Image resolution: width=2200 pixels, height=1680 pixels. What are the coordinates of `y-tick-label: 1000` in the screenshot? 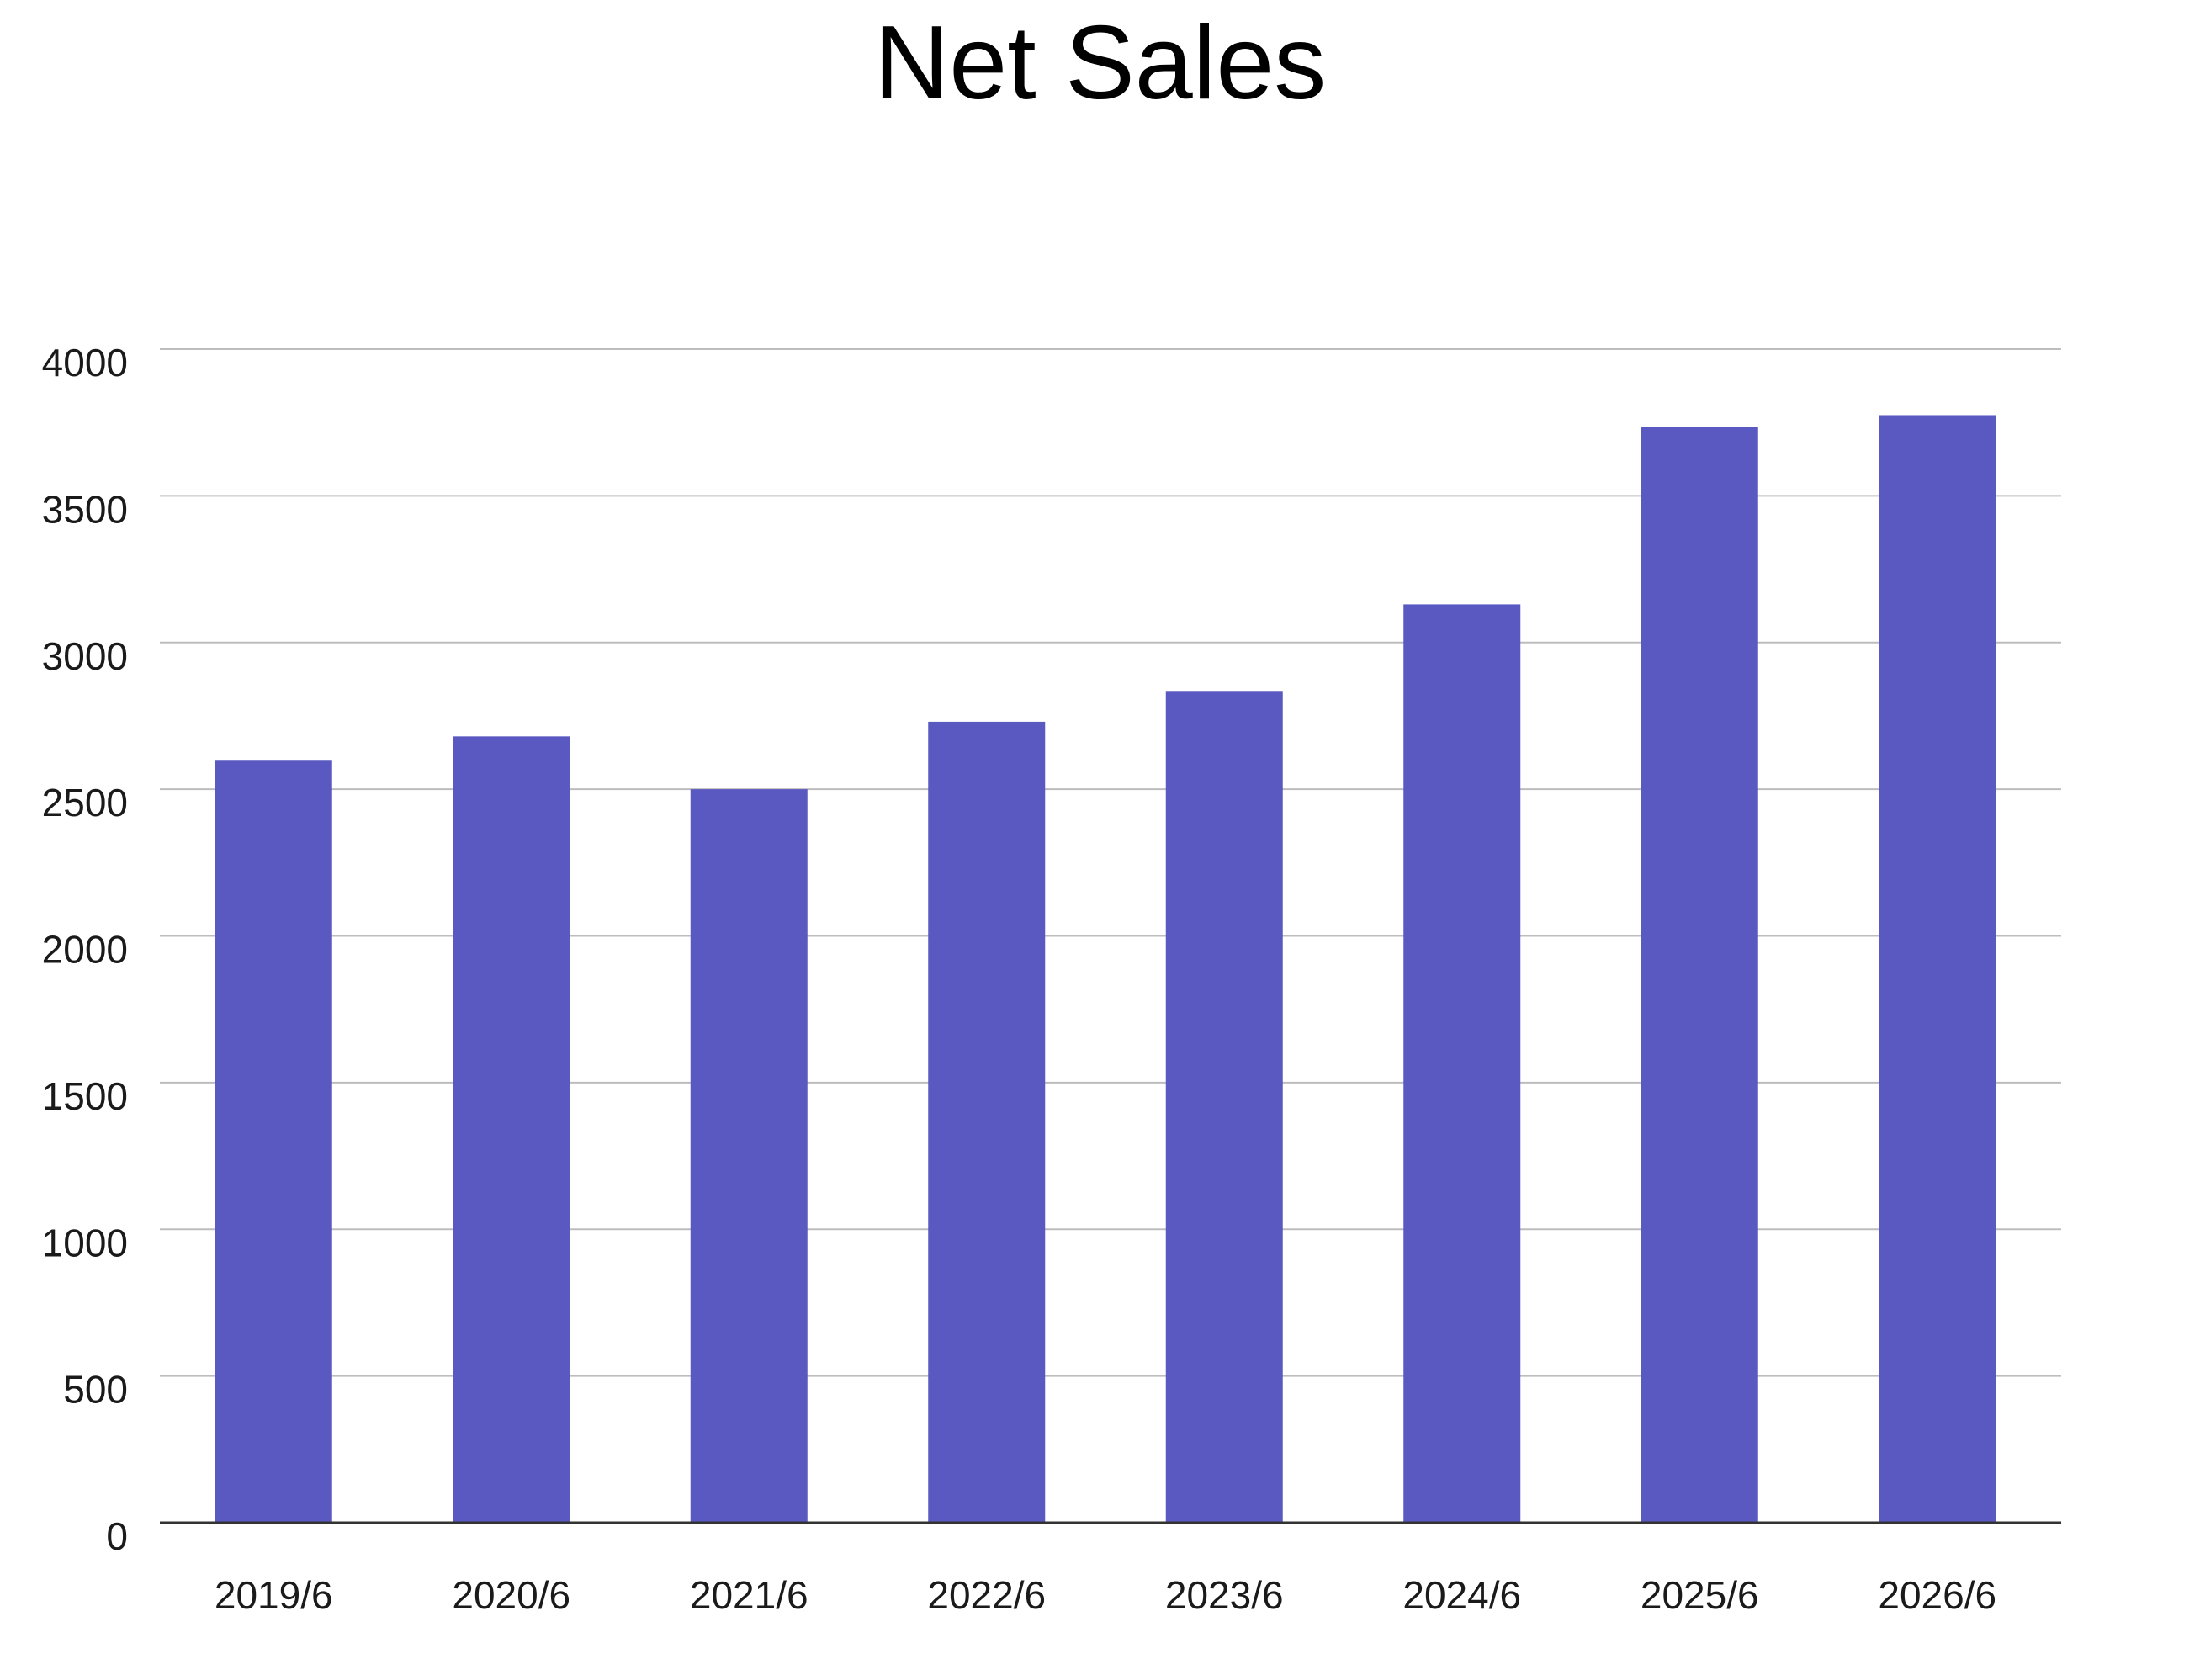 It's located at (85, 1242).